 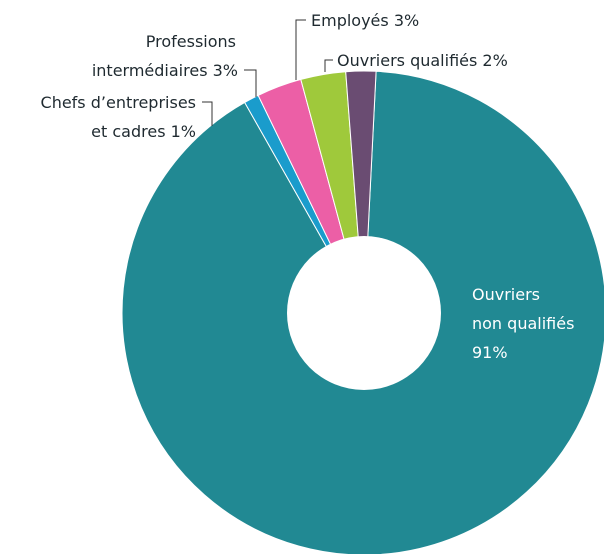 I want to click on label-ouvriers-non-qualifies-value: 91%, so click(x=490, y=352).